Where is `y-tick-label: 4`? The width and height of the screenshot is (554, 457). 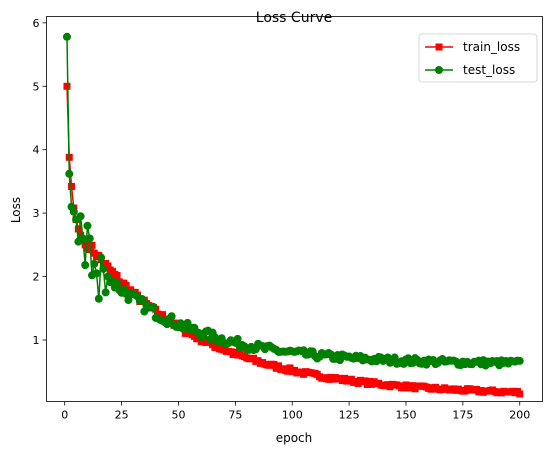 y-tick-label: 4 is located at coordinates (36, 150).